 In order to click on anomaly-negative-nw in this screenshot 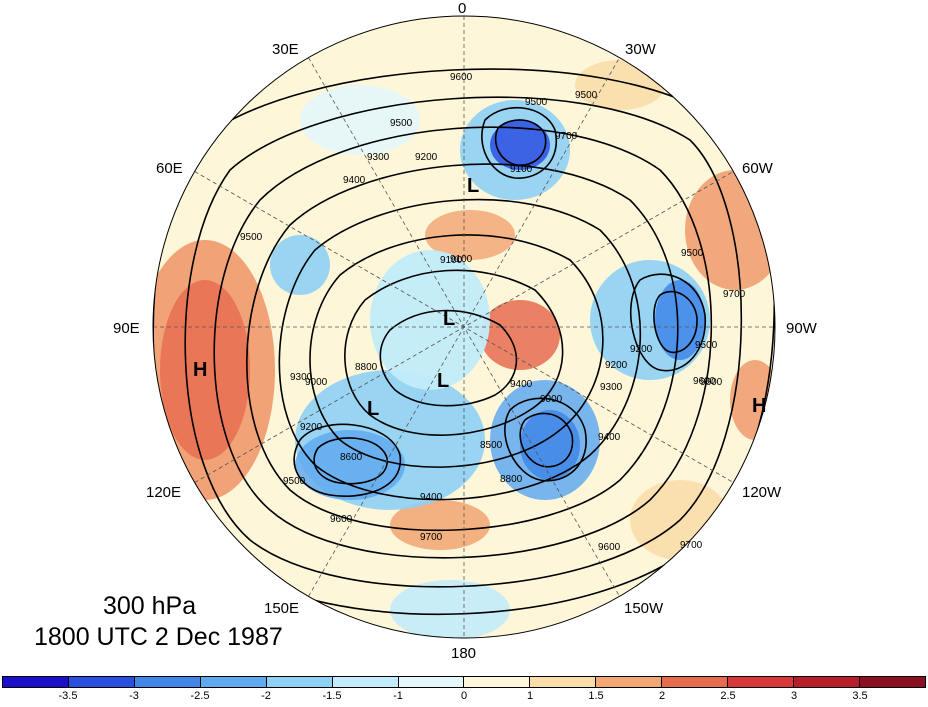, I will do `click(300, 265)`.